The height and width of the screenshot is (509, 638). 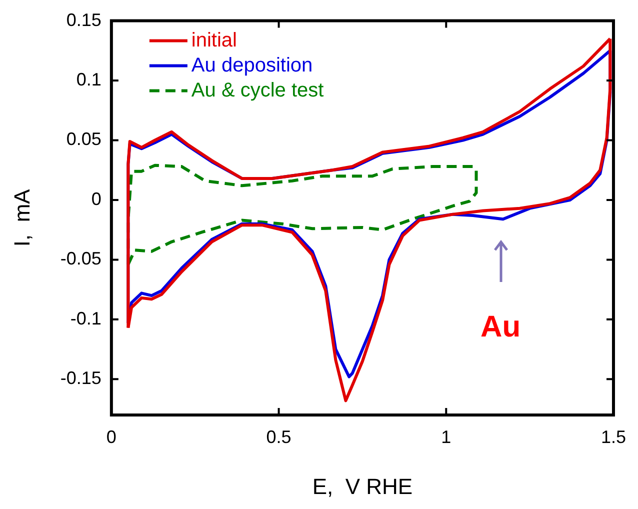 I want to click on x-tick-label: 1, so click(x=446, y=436).